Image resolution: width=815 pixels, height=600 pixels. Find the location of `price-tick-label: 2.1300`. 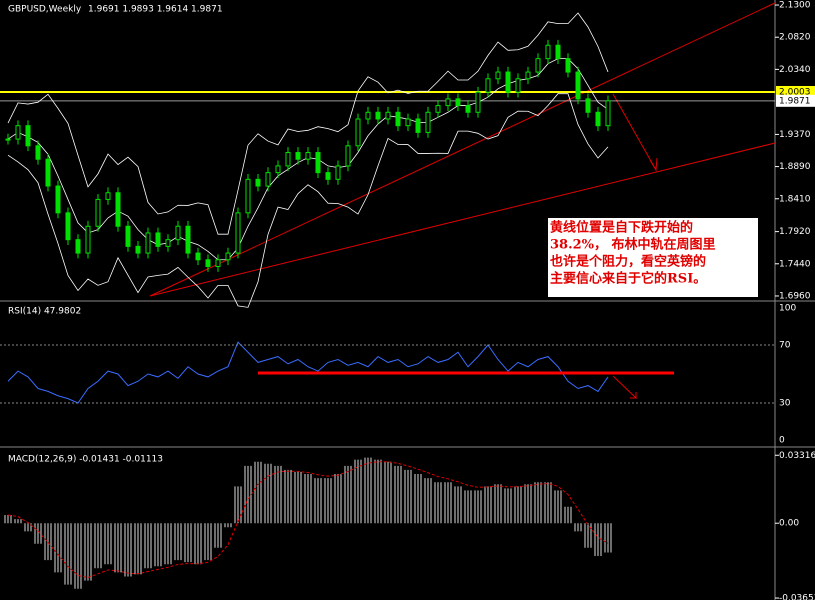

price-tick-label: 2.1300 is located at coordinates (795, 6).